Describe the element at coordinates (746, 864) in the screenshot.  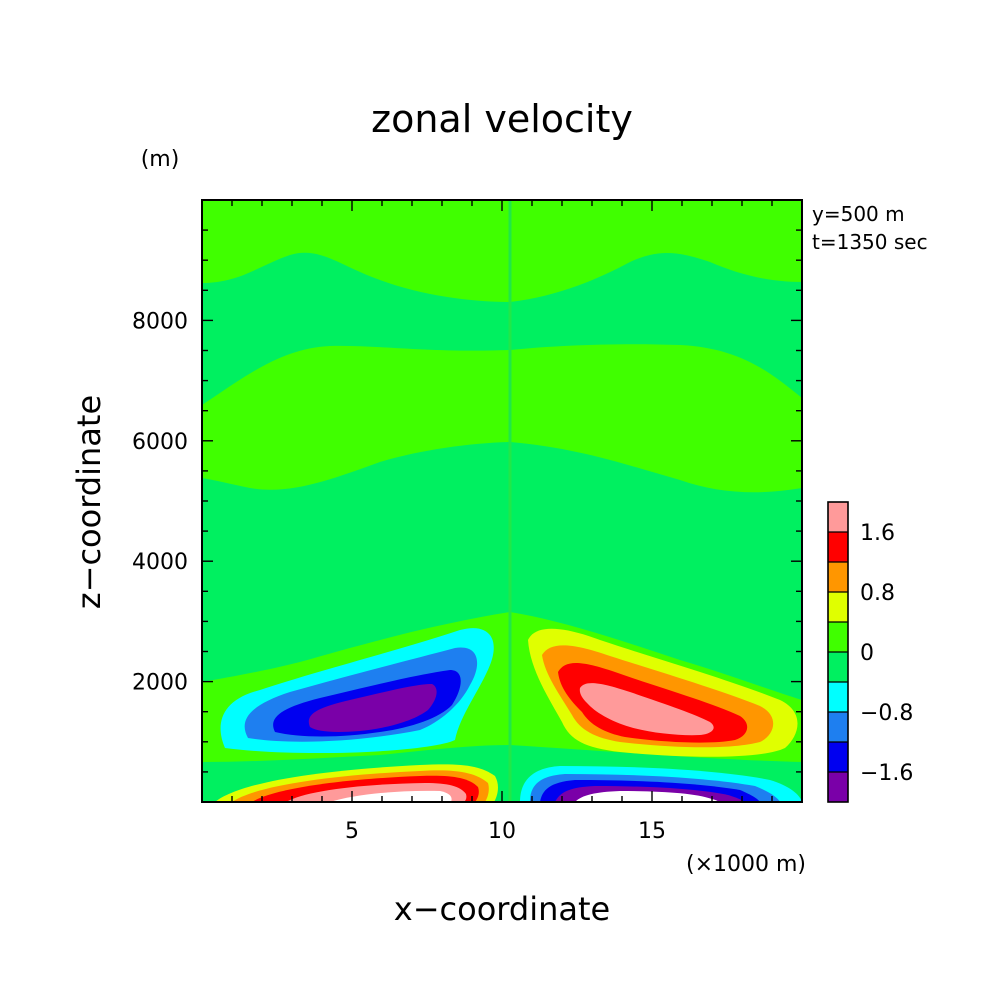
I see `x-unit-label: (×1000 m)` at that location.